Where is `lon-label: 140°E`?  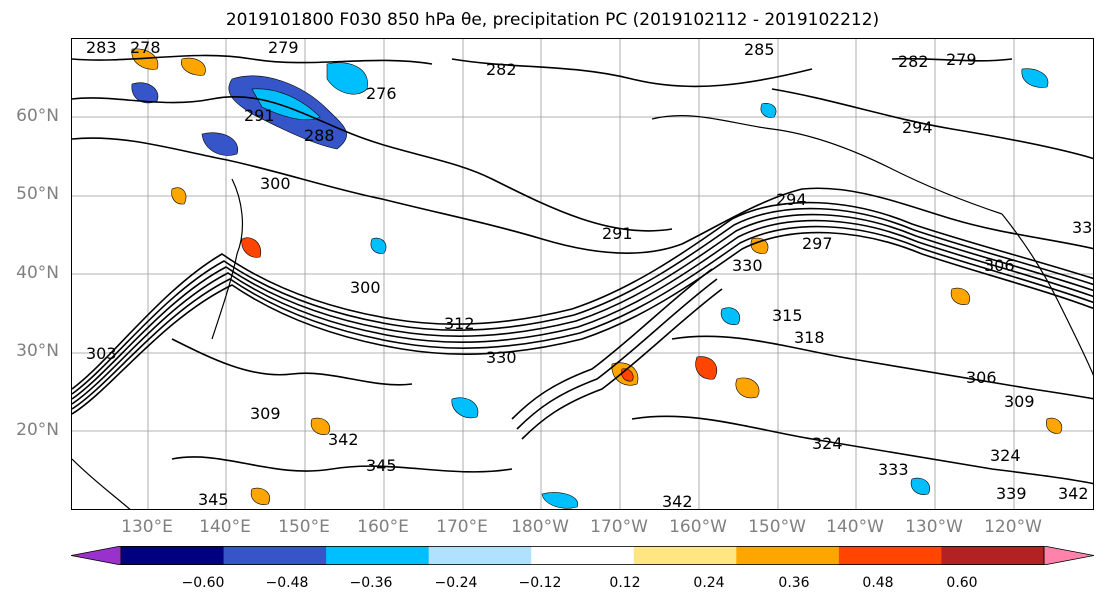
lon-label: 140°E is located at coordinates (225, 527).